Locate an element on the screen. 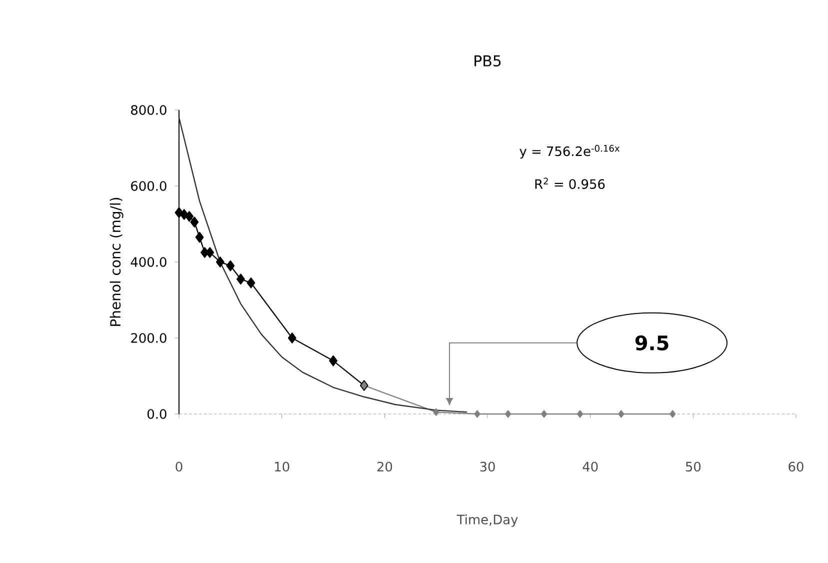  x-tick-label: 40 is located at coordinates (590, 467).